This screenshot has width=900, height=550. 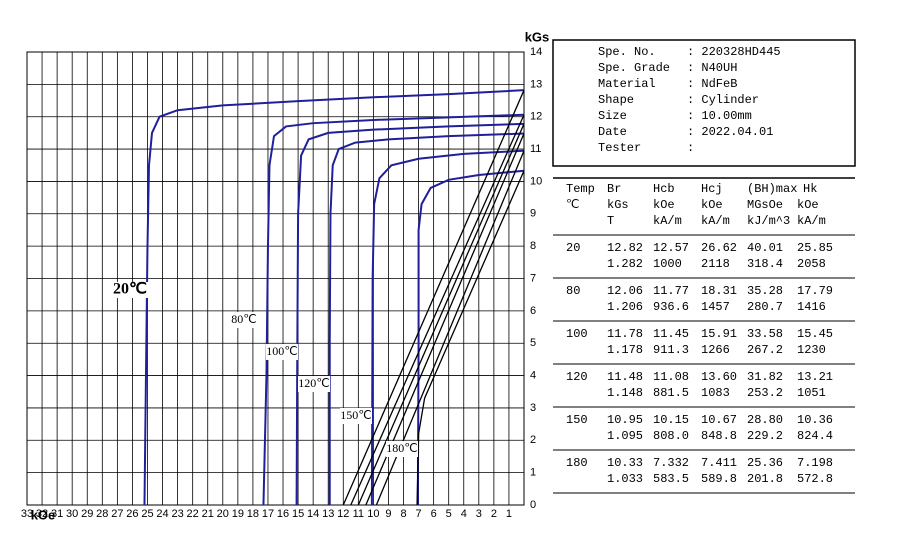 What do you see at coordinates (343, 514) in the screenshot?
I see `x-tick-label: 12` at bounding box center [343, 514].